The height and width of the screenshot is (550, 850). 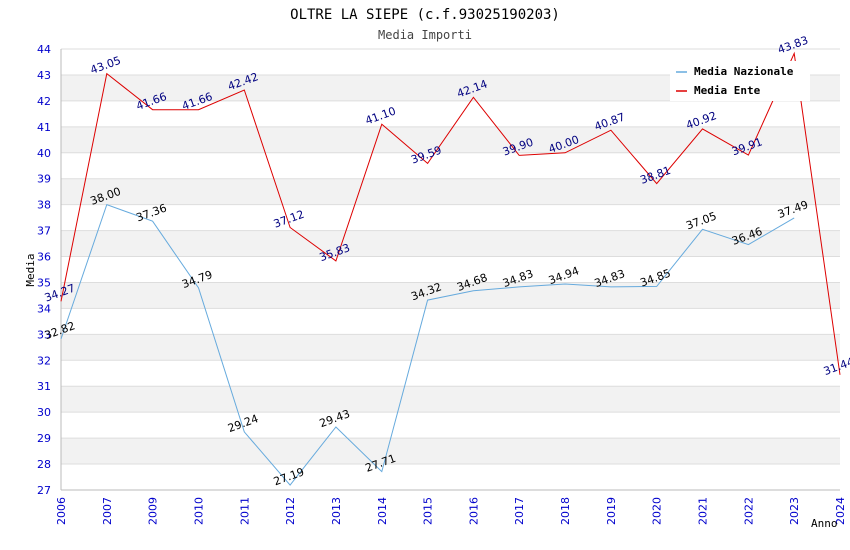 I want to click on legend-label-nazionale: Media Nazionale, so click(x=744, y=71).